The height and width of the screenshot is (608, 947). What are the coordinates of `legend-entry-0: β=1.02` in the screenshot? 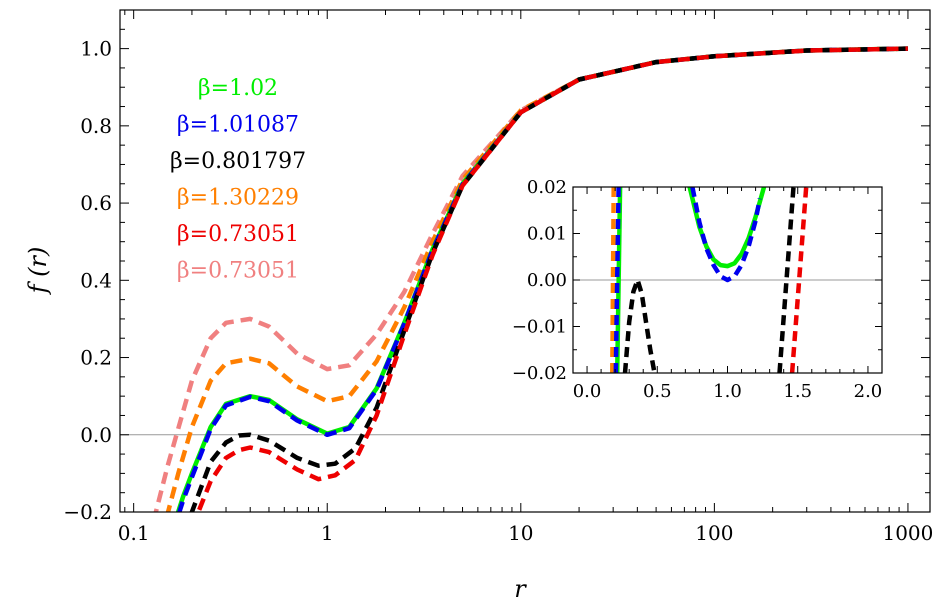 It's located at (238, 88).